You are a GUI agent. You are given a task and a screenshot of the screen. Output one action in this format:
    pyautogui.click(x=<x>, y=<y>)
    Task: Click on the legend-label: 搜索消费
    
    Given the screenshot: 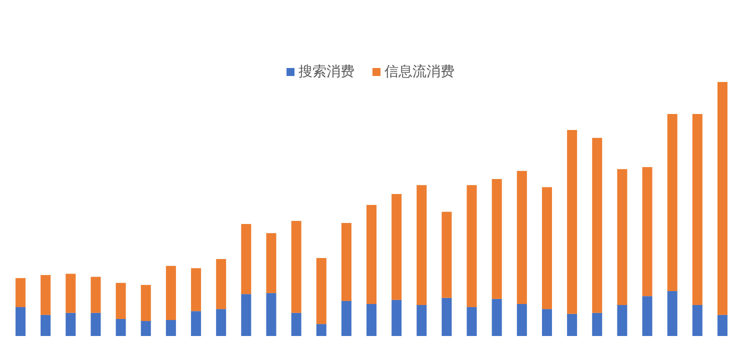 What is the action you would take?
    pyautogui.click(x=326, y=72)
    